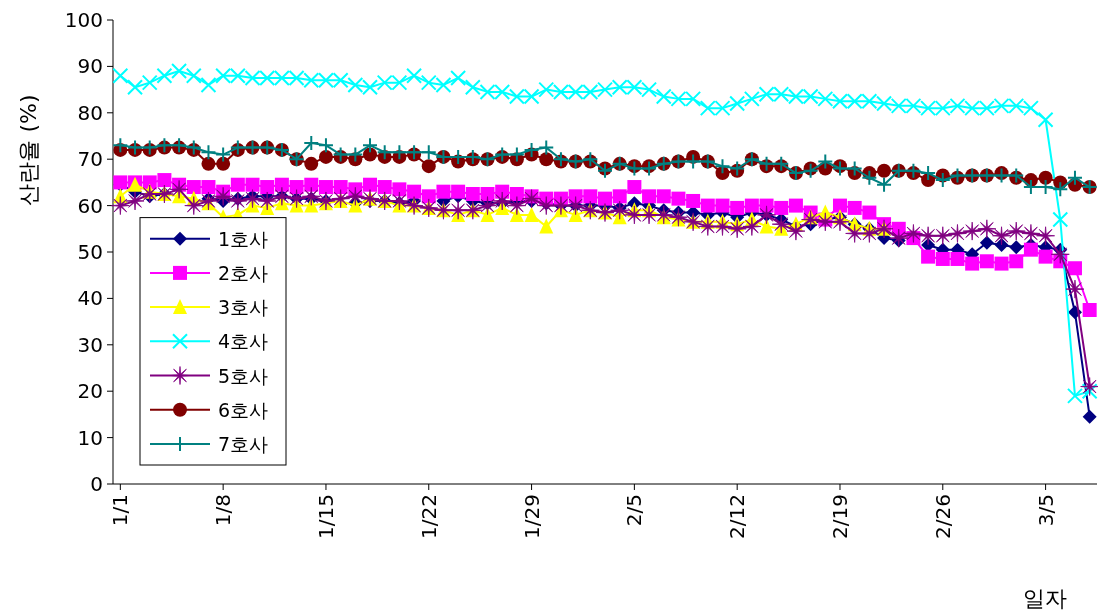  What do you see at coordinates (90, 252) in the screenshot?
I see `y-tick-label: 50` at bounding box center [90, 252].